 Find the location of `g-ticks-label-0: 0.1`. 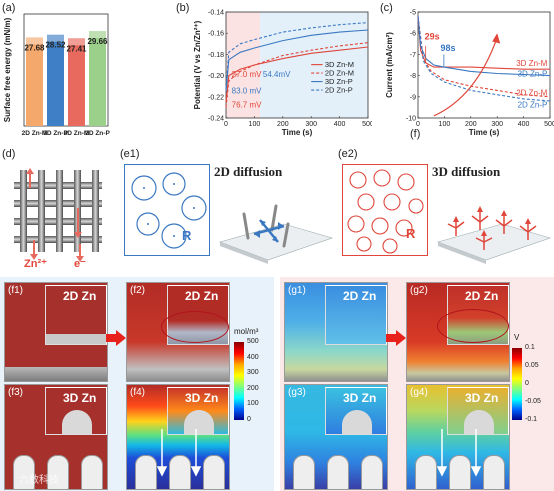

g-ticks-label-0: 0.1 is located at coordinates (530, 347).